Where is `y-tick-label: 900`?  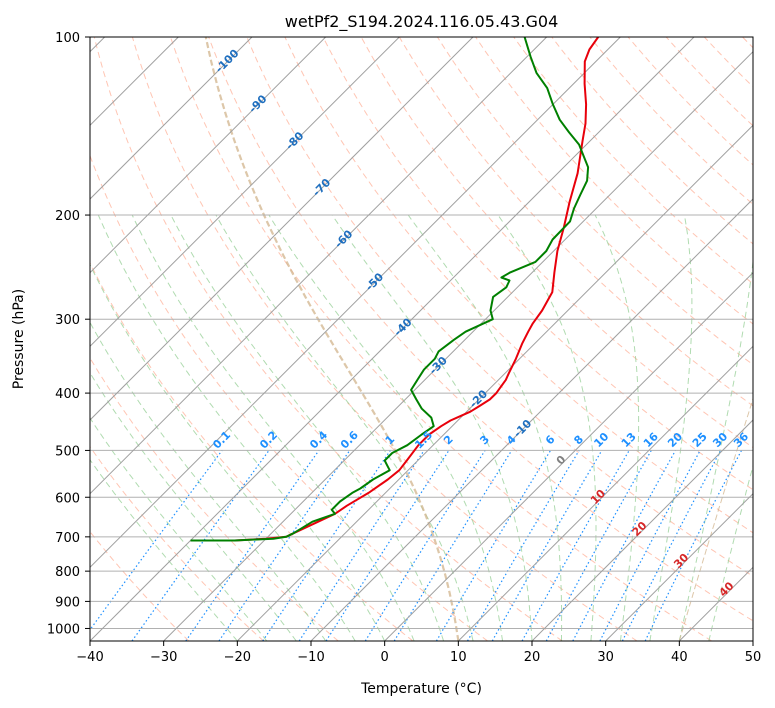
y-tick-label: 900 is located at coordinates (67, 602).